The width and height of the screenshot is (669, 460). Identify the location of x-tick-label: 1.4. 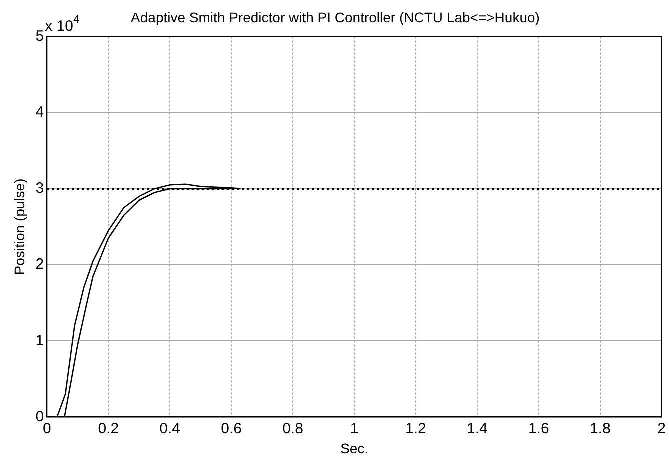
(477, 429).